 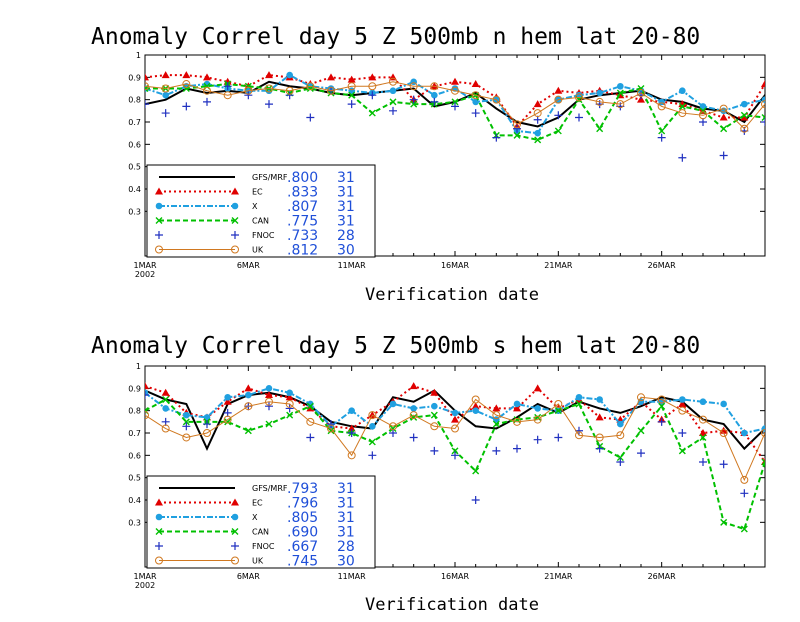 What do you see at coordinates (257, 503) in the screenshot?
I see `legend-name: EC` at bounding box center [257, 503].